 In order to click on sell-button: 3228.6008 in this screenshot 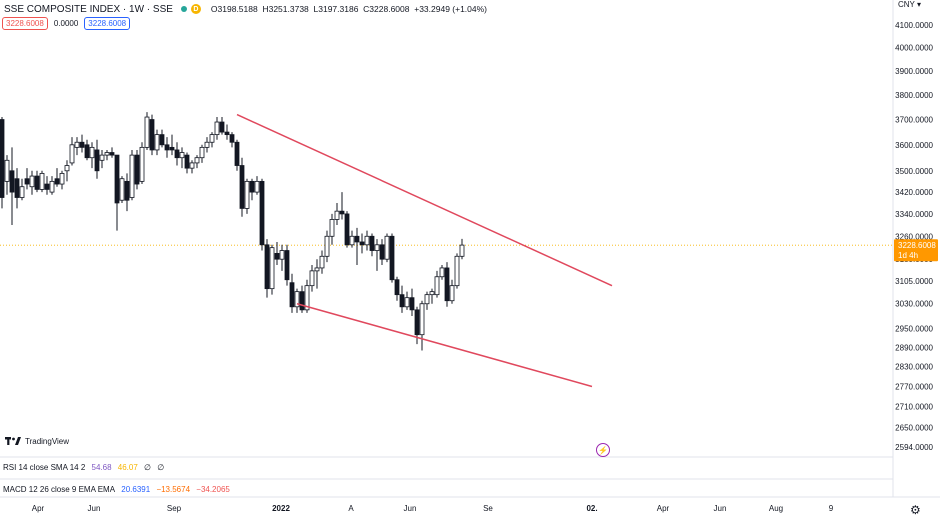, I will do `click(25, 23)`.